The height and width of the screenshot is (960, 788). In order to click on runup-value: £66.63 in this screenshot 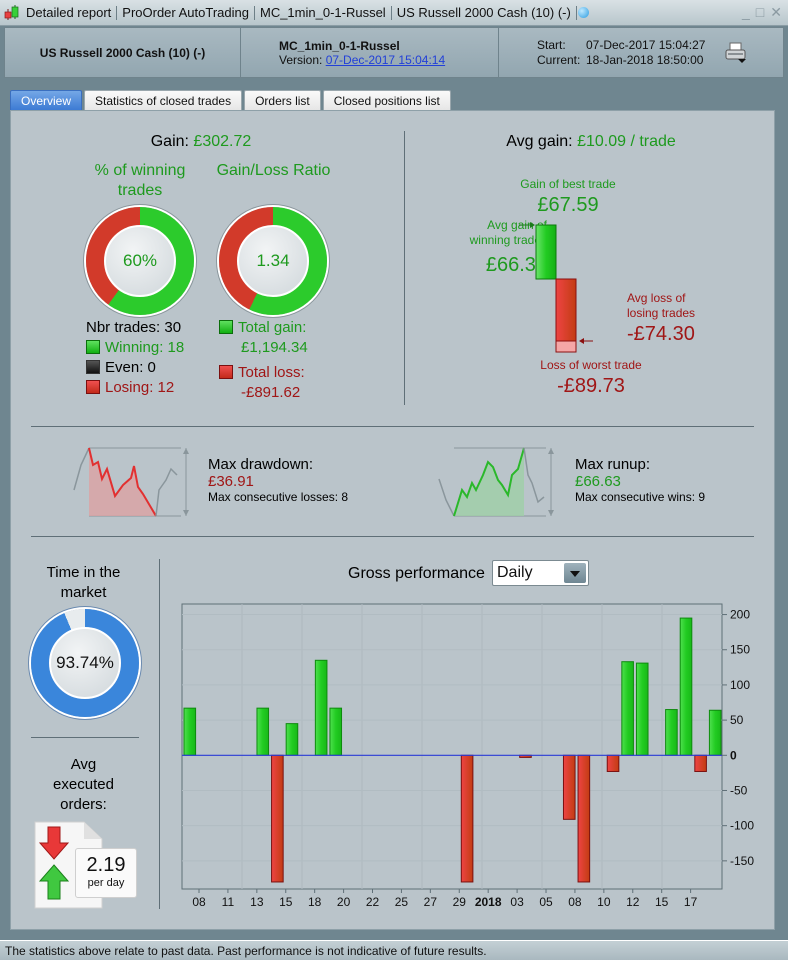, I will do `click(598, 481)`.